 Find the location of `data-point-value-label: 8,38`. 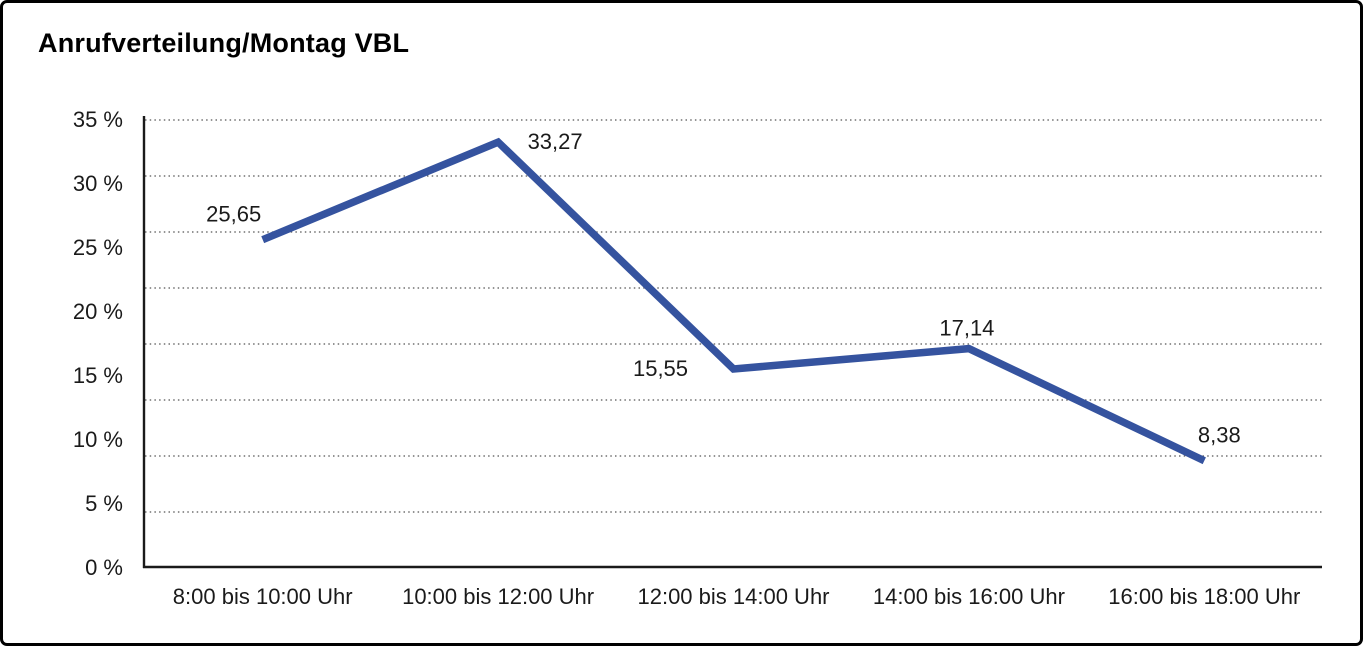

data-point-value-label: 8,38 is located at coordinates (1219, 435).